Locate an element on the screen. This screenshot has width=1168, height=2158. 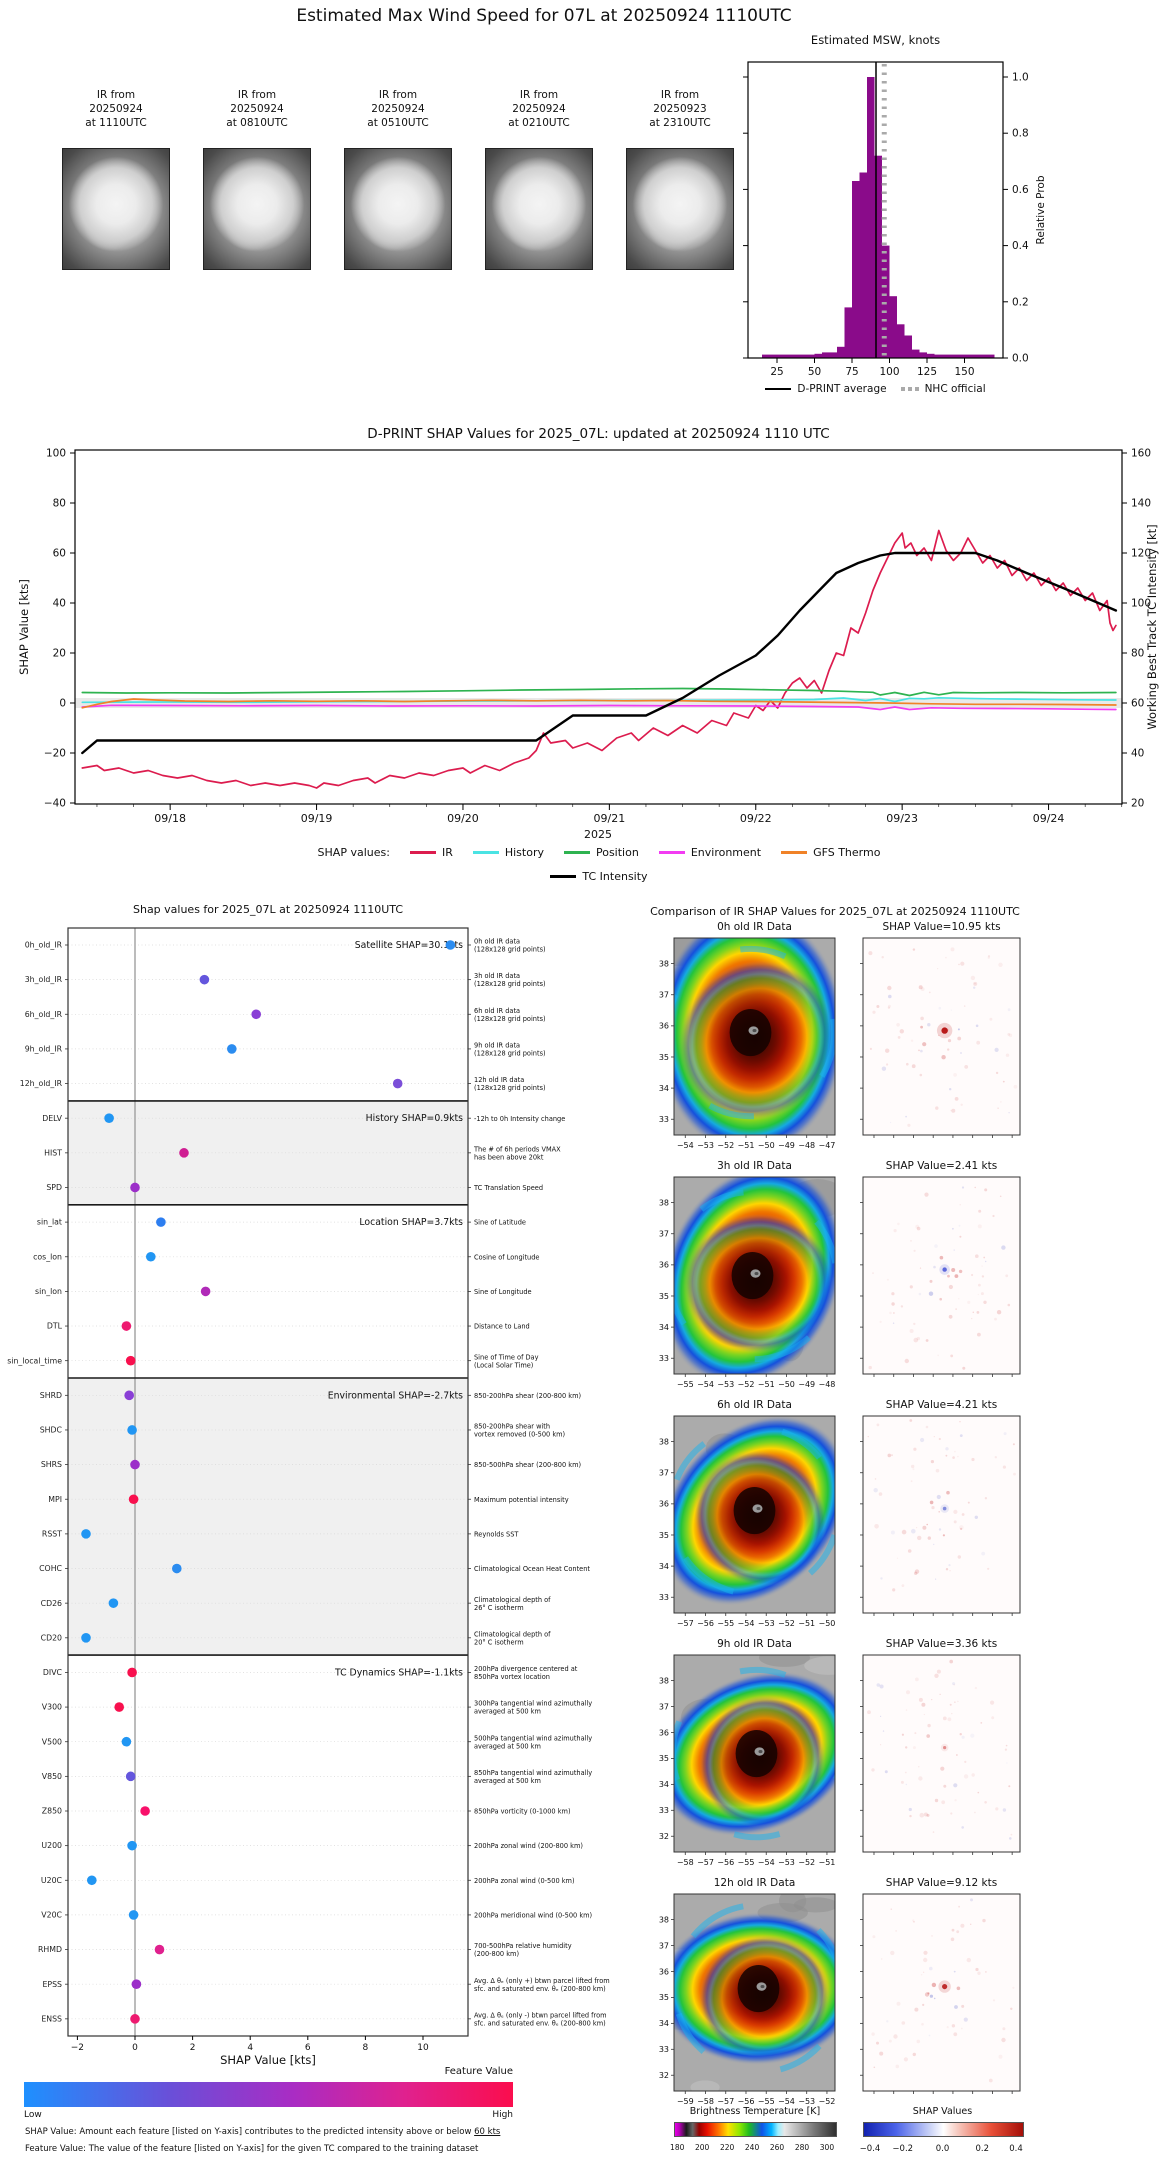
lat-tick-label: 38 is located at coordinates (664, 1441).